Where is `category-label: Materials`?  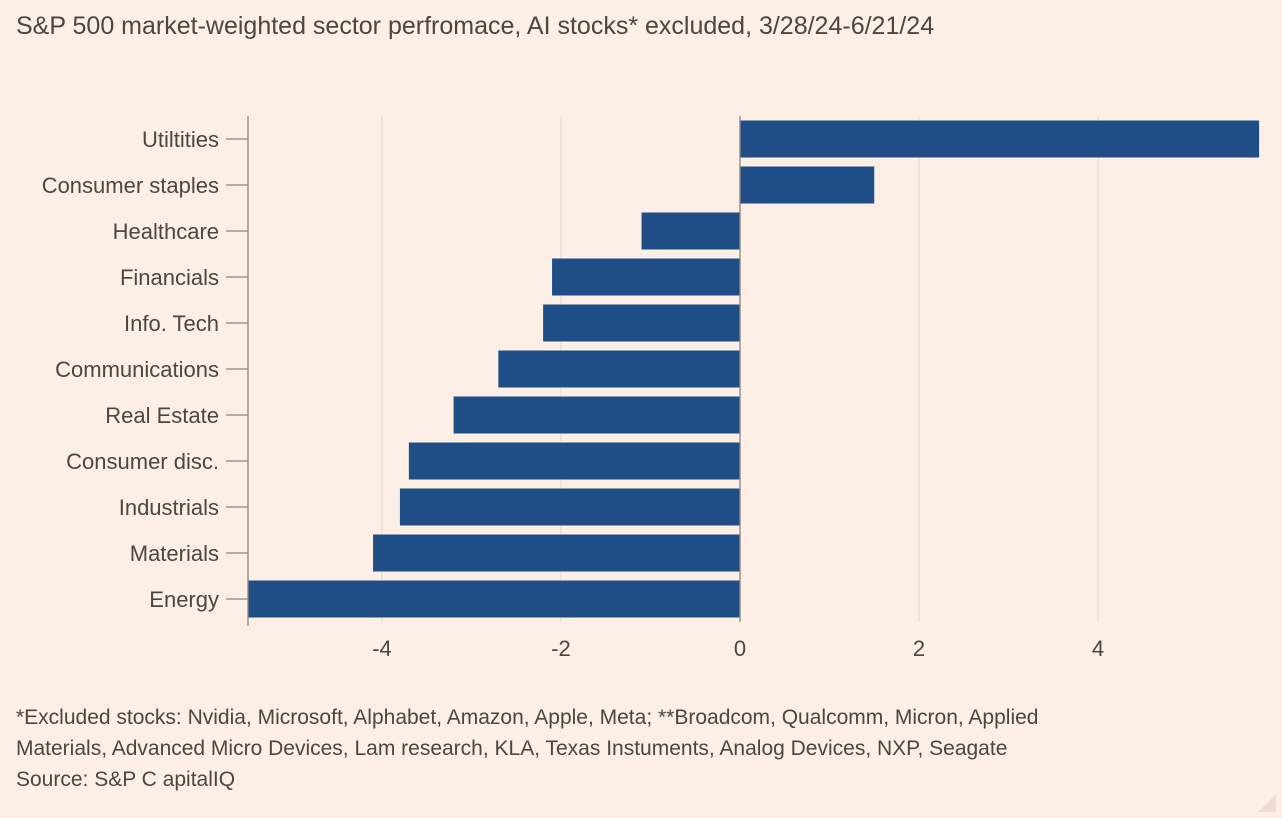
category-label: Materials is located at coordinates (174, 553).